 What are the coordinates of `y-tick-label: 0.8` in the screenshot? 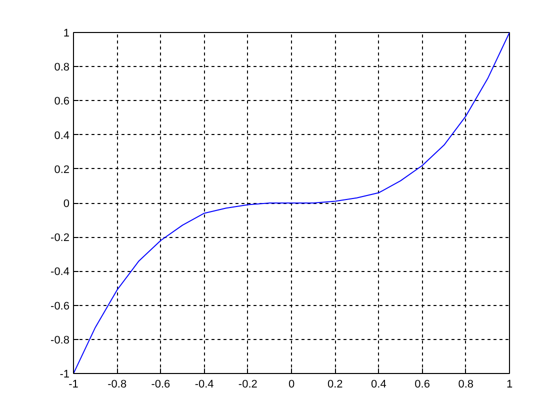 It's located at (62, 68).